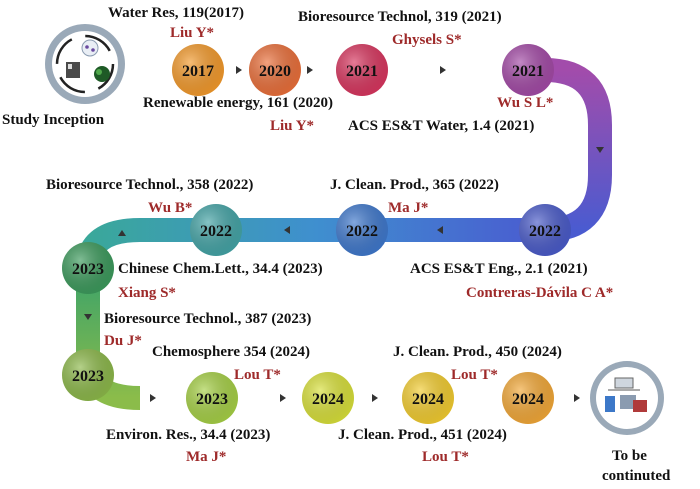 This screenshot has width=700, height=489. Describe the element at coordinates (123, 341) in the screenshot. I see `milestone-9-author: Du J*` at that location.